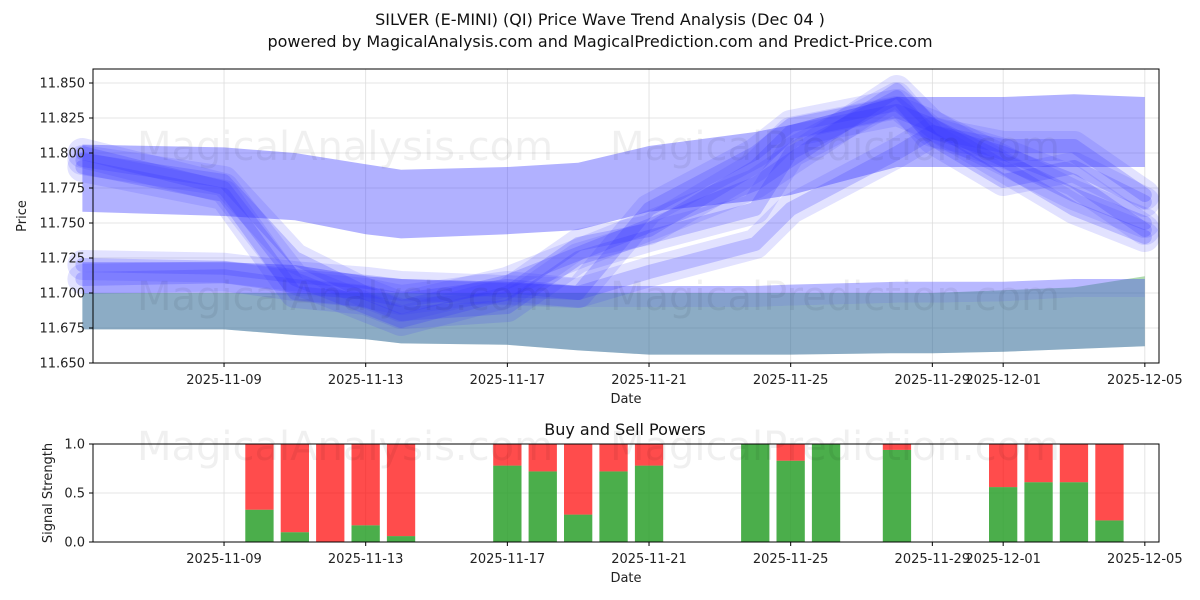 The height and width of the screenshot is (600, 1200). What do you see at coordinates (1145, 380) in the screenshot?
I see `price-x-tick-label: 2025-12-05` at bounding box center [1145, 380].